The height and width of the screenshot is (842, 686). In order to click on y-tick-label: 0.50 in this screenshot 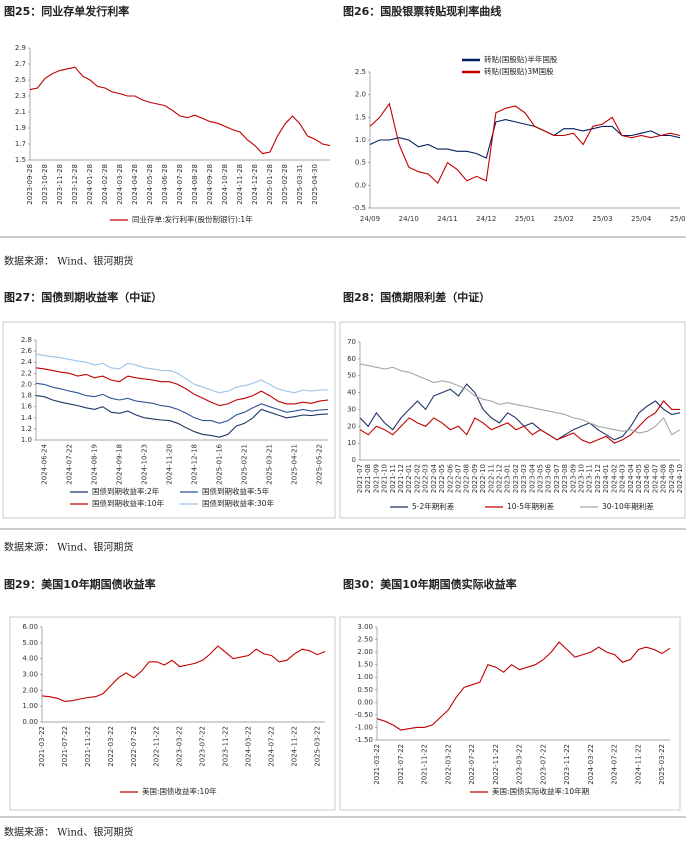, I will do `click(365, 690)`.